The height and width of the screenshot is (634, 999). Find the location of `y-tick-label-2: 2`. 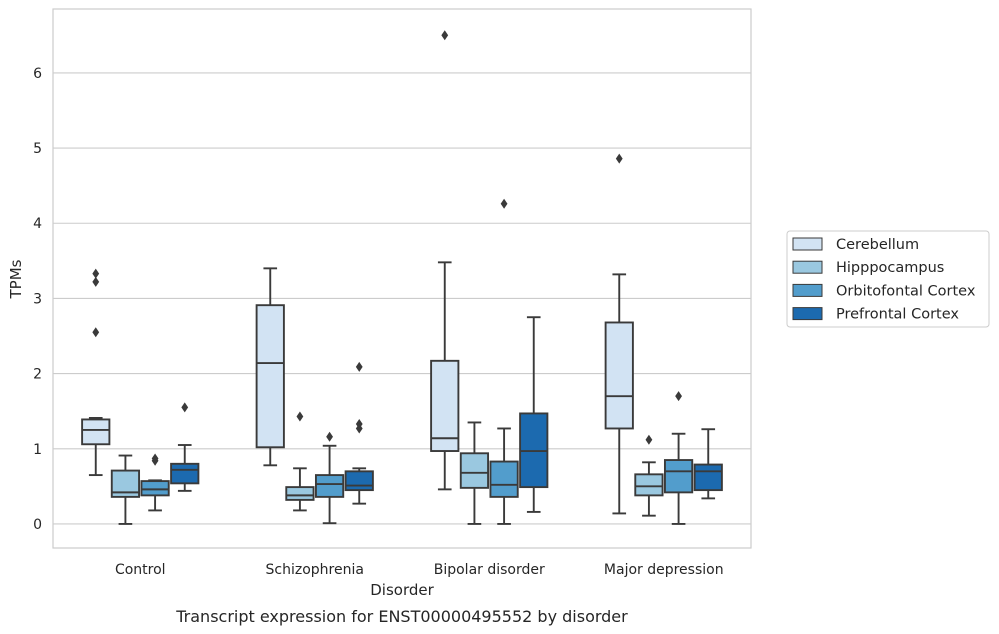

y-tick-label-2: 2 is located at coordinates (37, 375).